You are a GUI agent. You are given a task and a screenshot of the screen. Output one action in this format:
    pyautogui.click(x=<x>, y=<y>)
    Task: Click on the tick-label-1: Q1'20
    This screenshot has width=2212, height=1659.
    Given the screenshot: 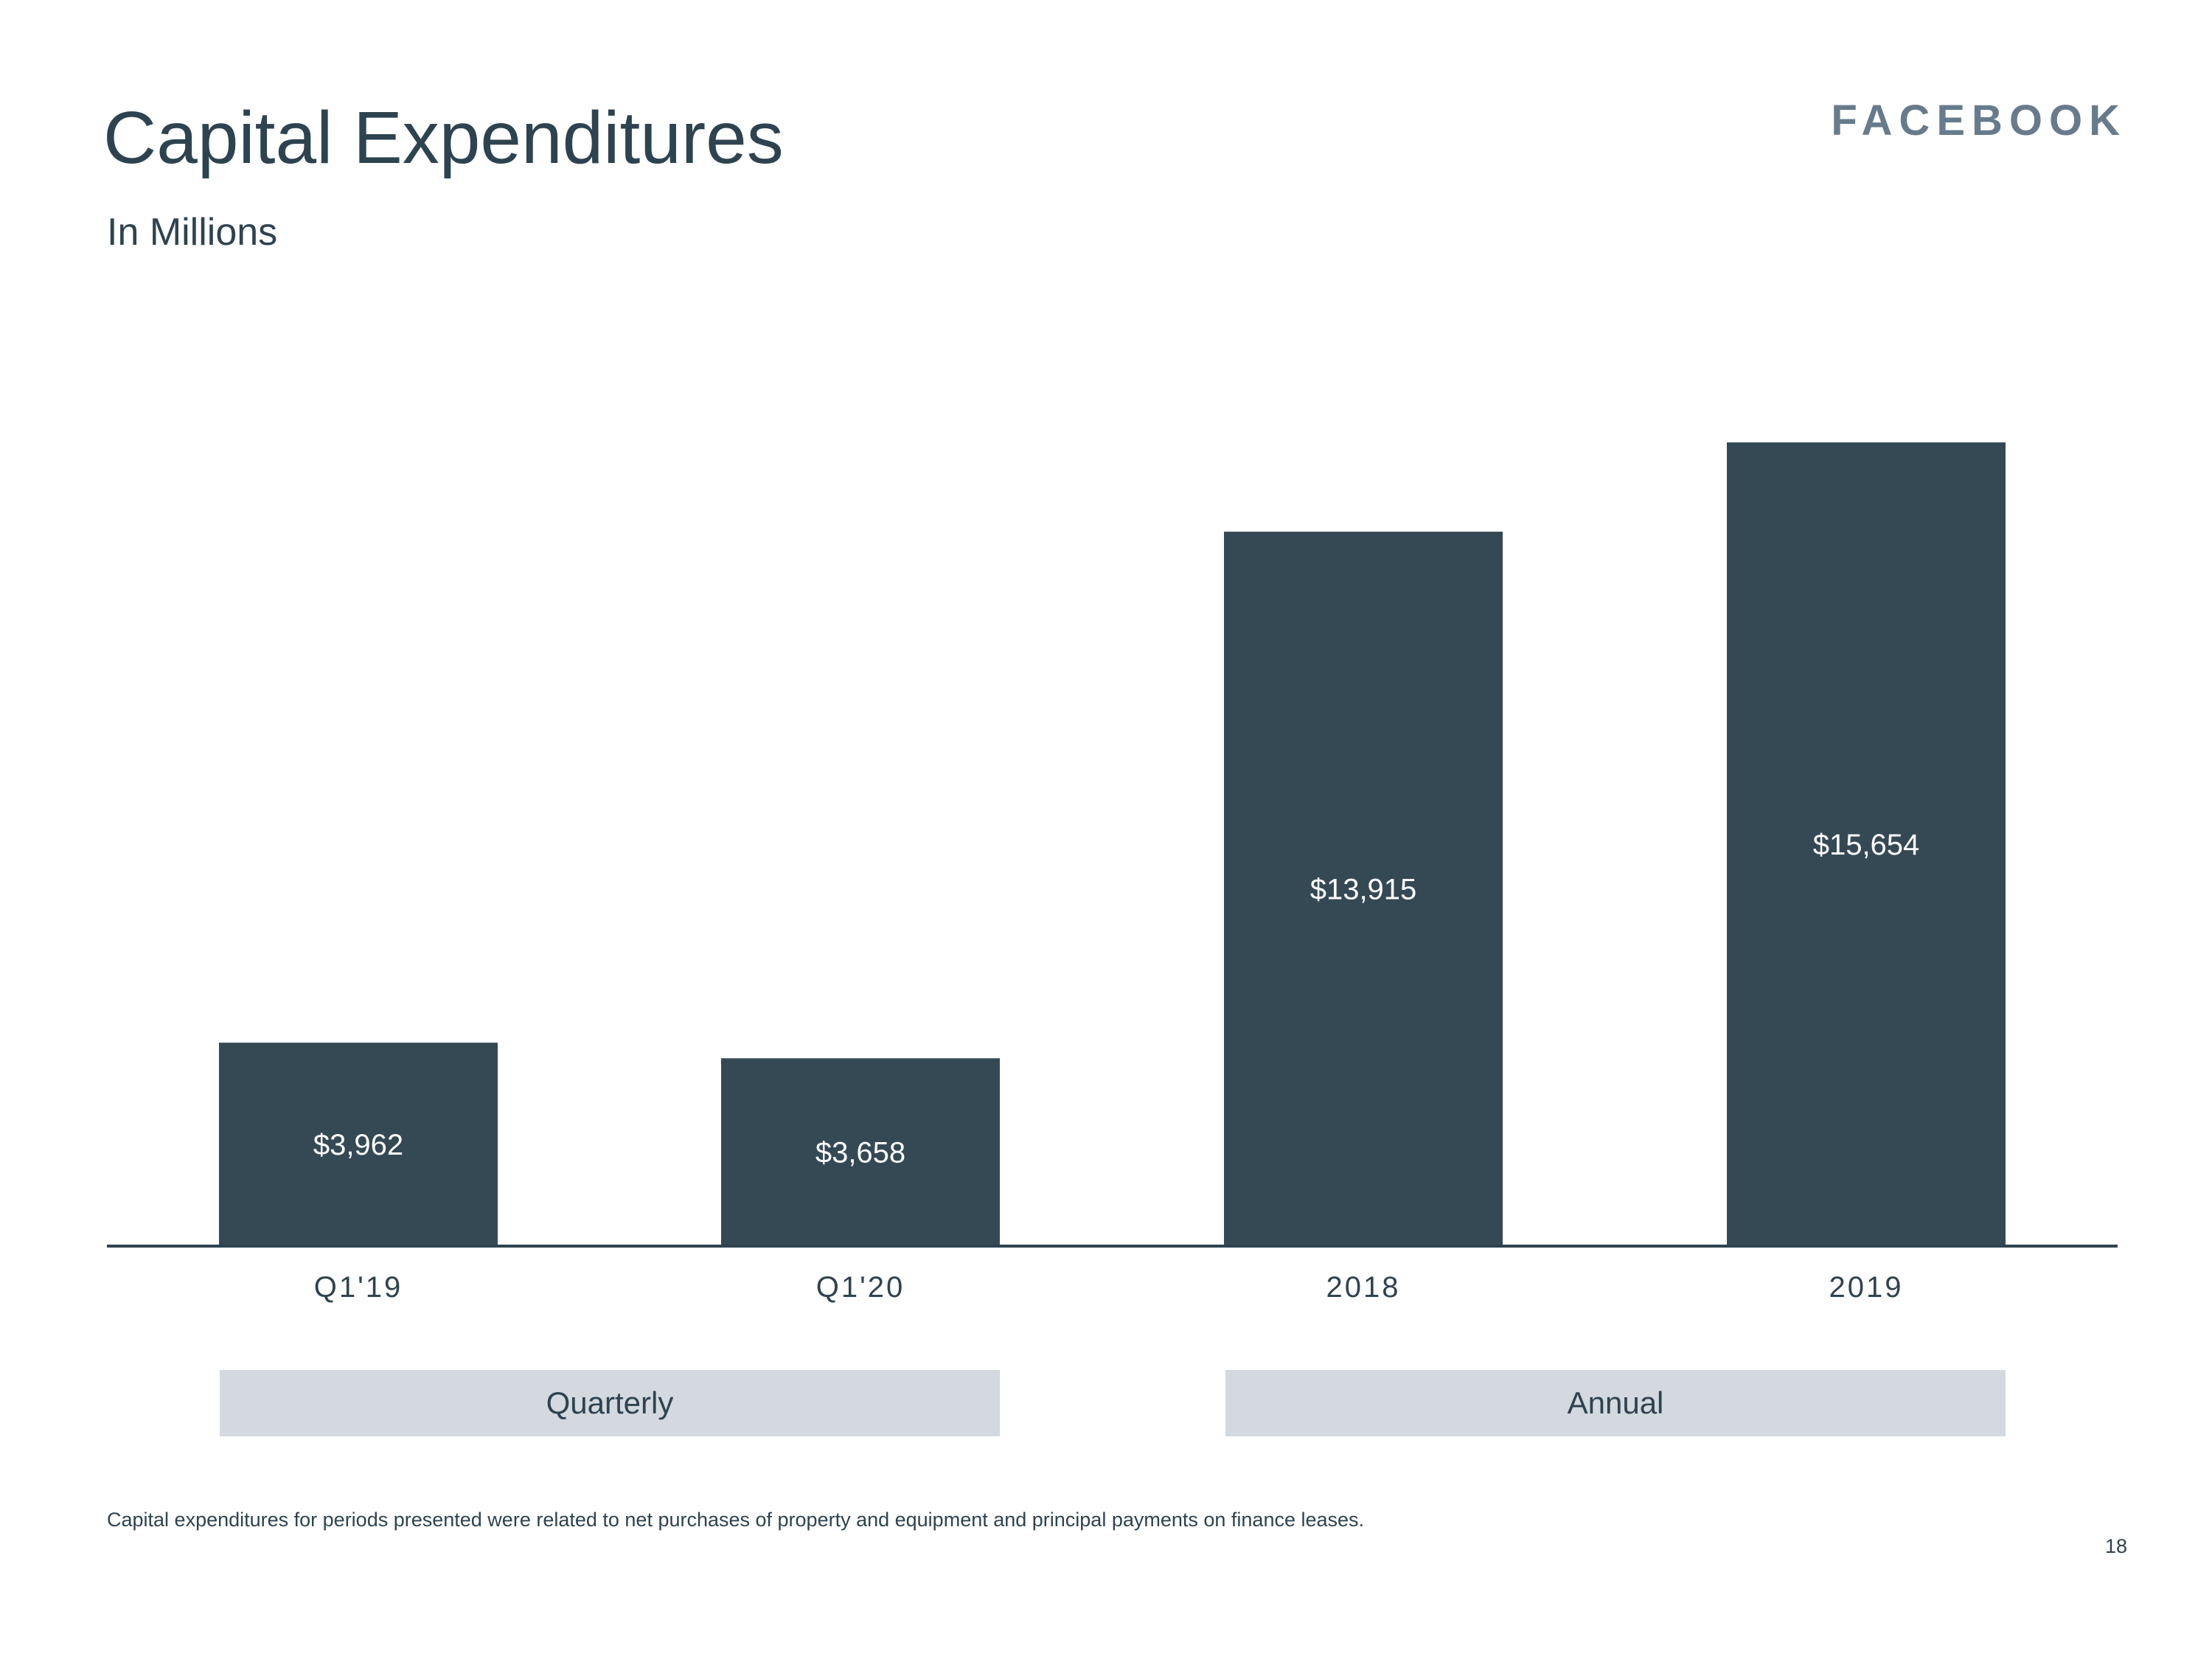 What is the action you would take?
    pyautogui.click(x=860, y=1287)
    